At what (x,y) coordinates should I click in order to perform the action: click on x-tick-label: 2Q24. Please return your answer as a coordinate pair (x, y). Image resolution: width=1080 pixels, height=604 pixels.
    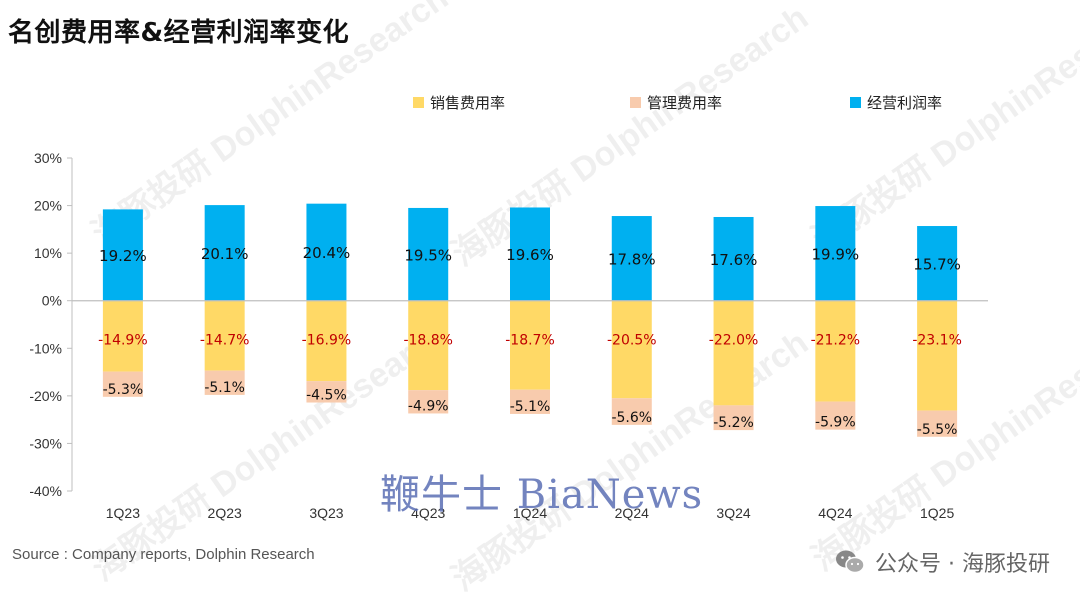
    Looking at the image, I should click on (632, 513).